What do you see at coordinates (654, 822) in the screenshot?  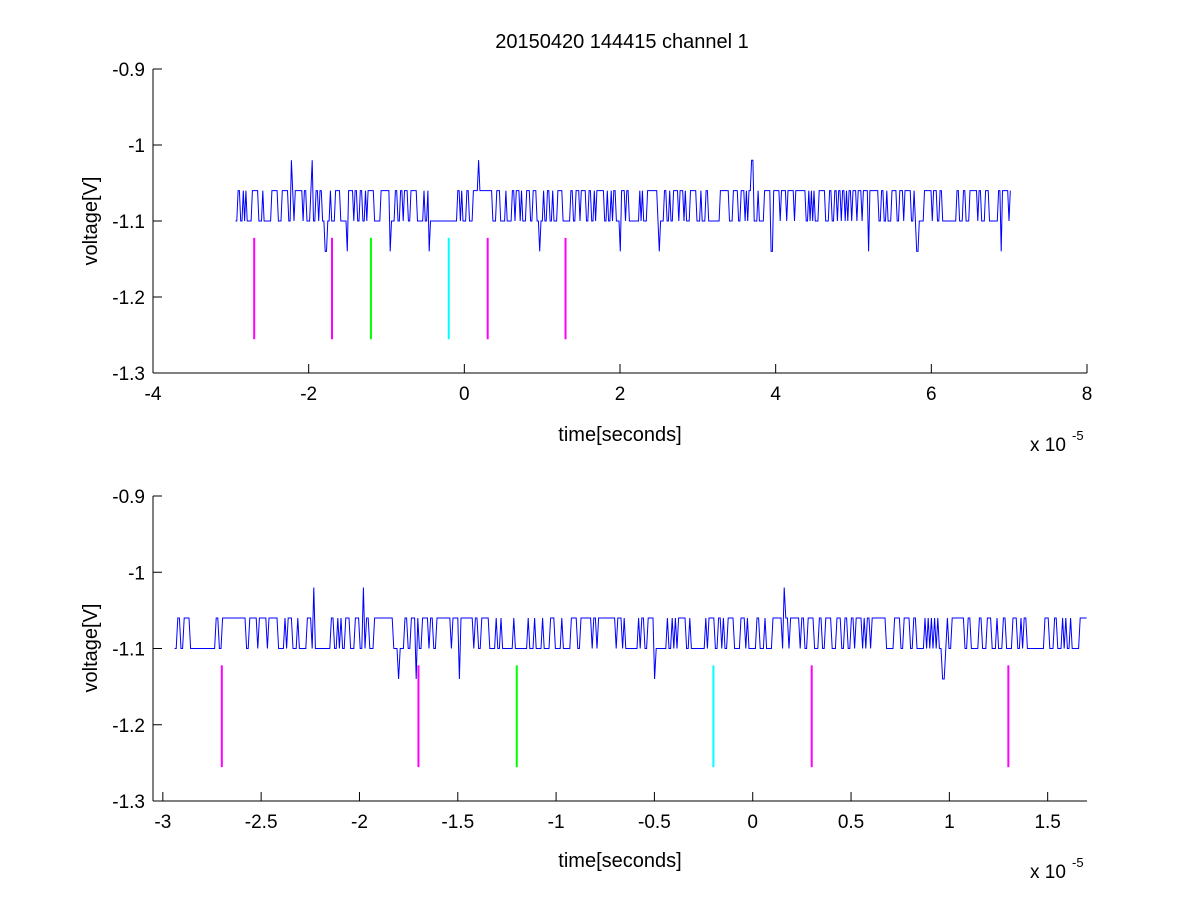 I see `x-tick-label: -0.5` at bounding box center [654, 822].